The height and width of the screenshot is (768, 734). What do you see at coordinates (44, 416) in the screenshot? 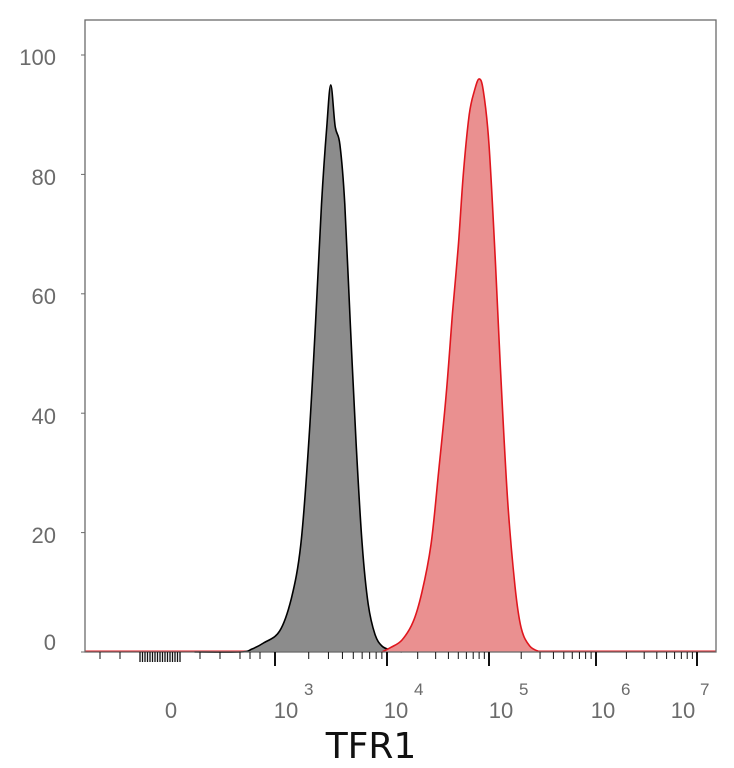
I see `y-tick-label: 40` at bounding box center [44, 416].